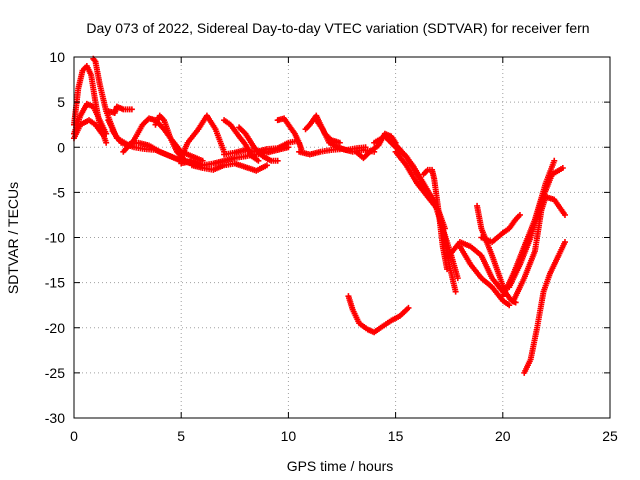 The height and width of the screenshot is (480, 640). I want to click on y-tick-label: -10, so click(55, 238).